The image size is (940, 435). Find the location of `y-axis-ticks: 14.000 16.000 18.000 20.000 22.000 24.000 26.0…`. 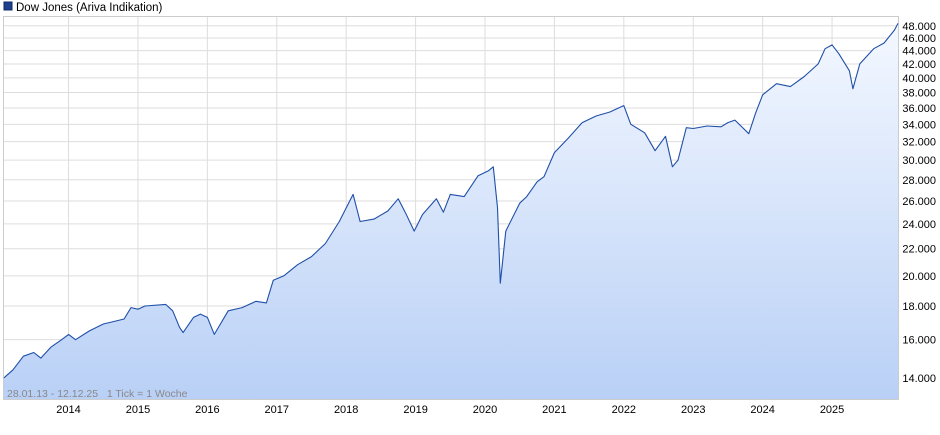

y-axis-ticks: 14.000 16.000 18.000 20.000 22.000 24.000 26.0… is located at coordinates (919, 203).